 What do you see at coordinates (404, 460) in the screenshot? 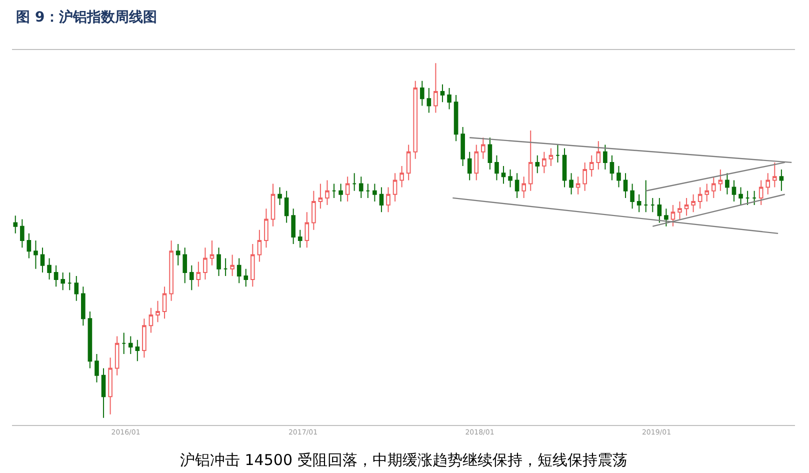
I see `text: 沪铝冲击 14500 受阻回落，中期缓涨趋势继续保持，短线保持震荡` at bounding box center [404, 460].